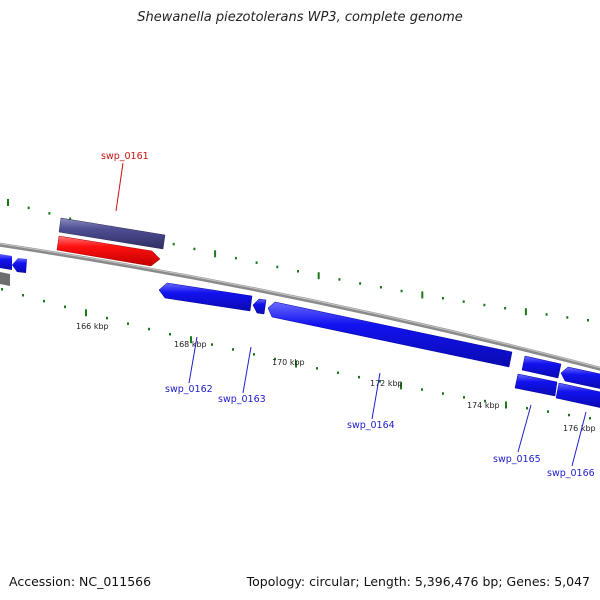  Describe the element at coordinates (108, 251) in the screenshot. I see `gene-feature-swp_0161-red` at that location.